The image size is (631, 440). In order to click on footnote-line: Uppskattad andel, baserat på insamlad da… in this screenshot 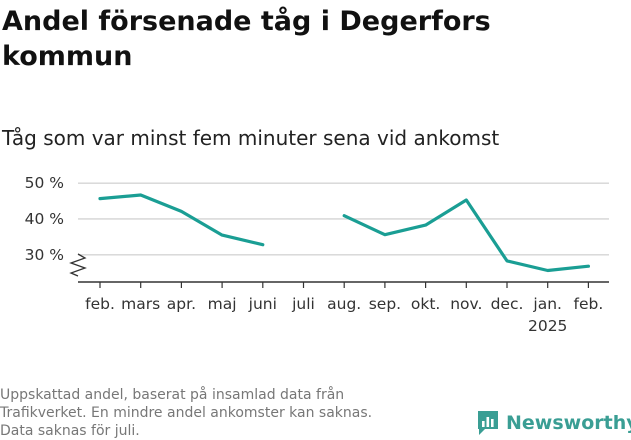, I will do `click(172, 395)`.